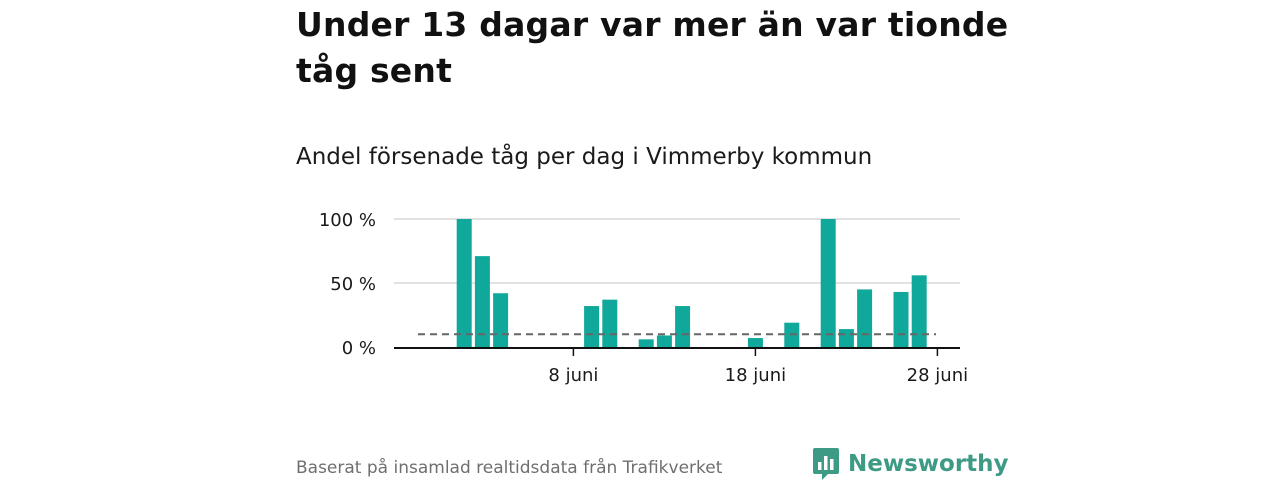 This screenshot has height=482, width=1280. Describe the element at coordinates (359, 348) in the screenshot. I see `y-tick-label: 0 %` at that location.